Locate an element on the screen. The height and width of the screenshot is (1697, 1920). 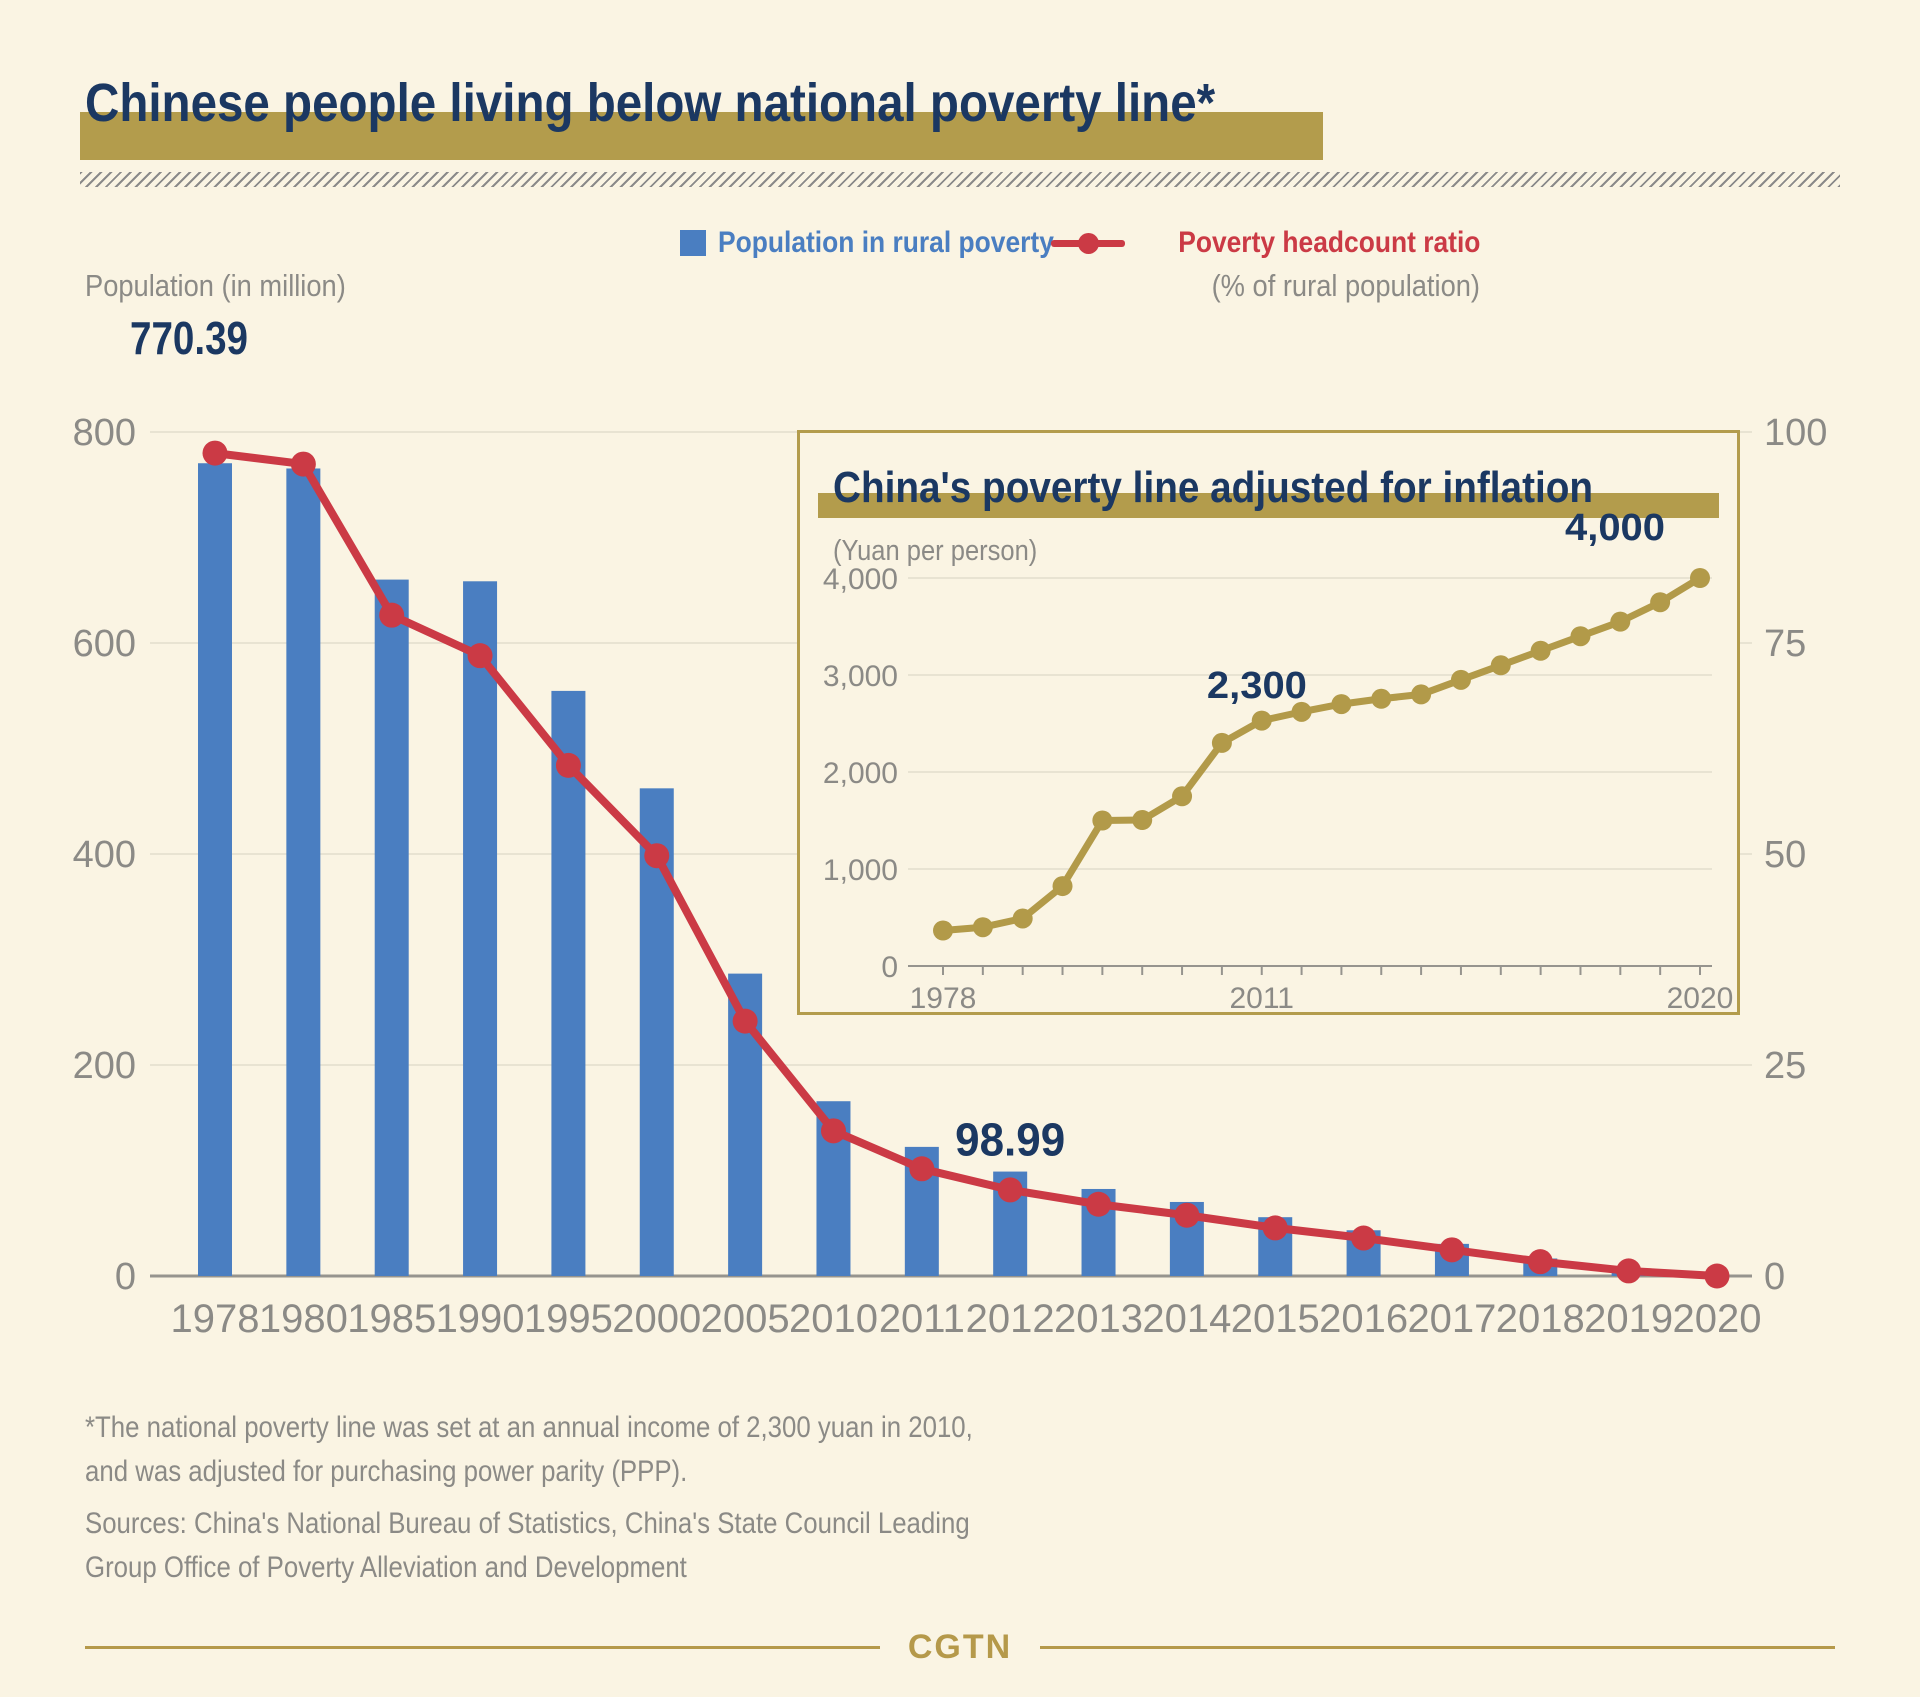
inset-unit-label: (Yuan per person) is located at coordinates (935, 551).